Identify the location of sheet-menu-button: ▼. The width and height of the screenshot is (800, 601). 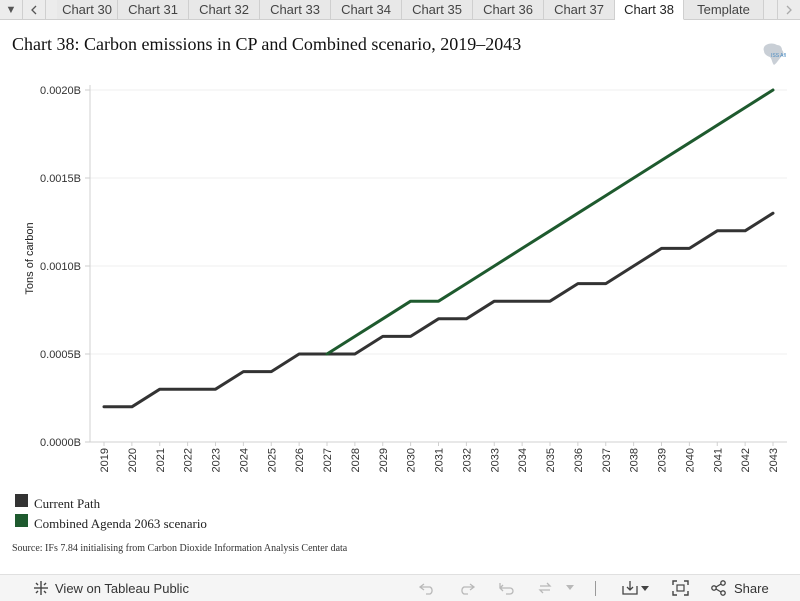
(11, 9).